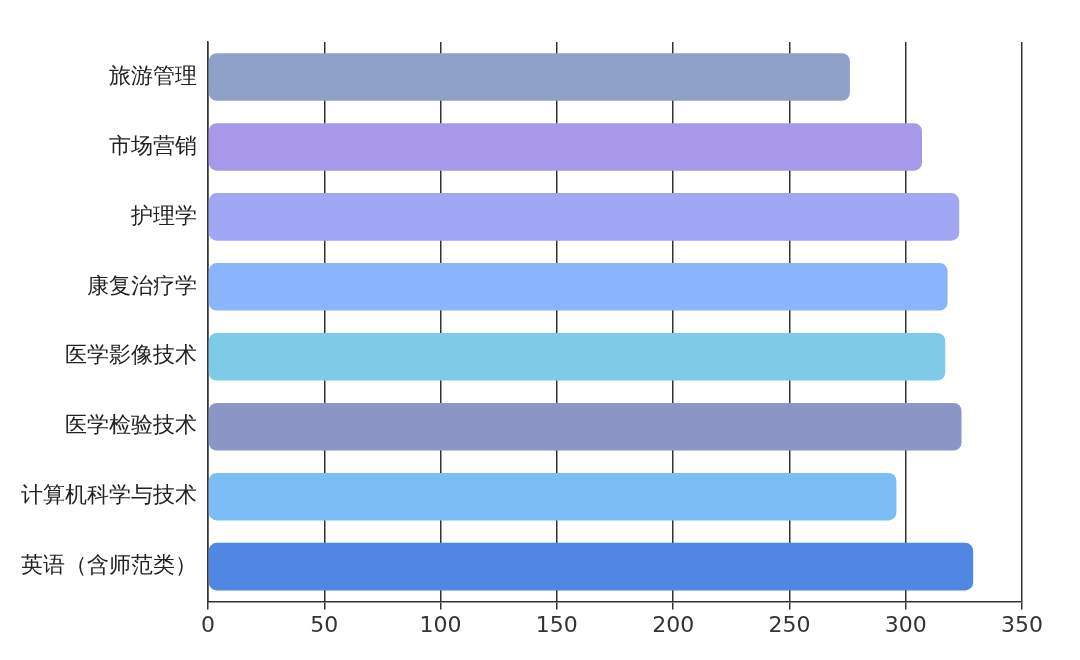 Image resolution: width=1080 pixels, height=660 pixels. What do you see at coordinates (440, 624) in the screenshot?
I see `x-tick-label: 100` at bounding box center [440, 624].